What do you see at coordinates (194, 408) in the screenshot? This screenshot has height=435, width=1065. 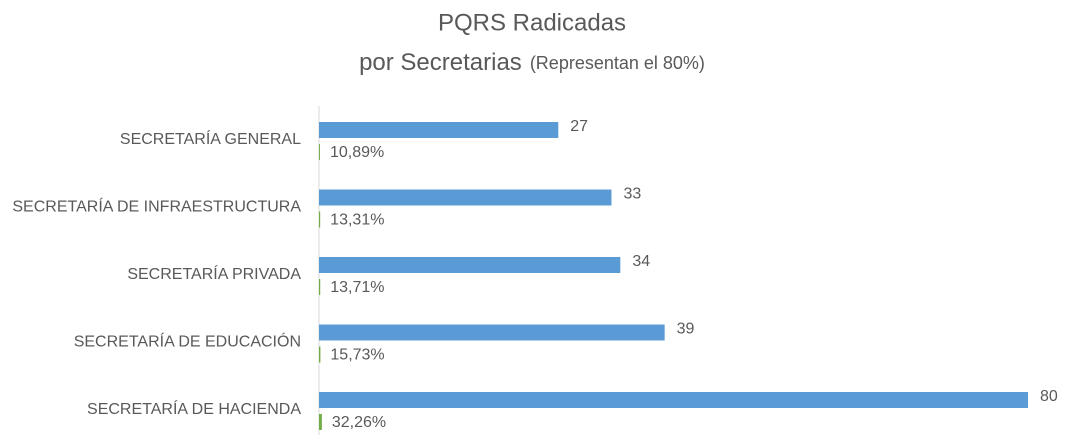 I see `category-label: SECRETARÍA DE HACIENDA` at bounding box center [194, 408].